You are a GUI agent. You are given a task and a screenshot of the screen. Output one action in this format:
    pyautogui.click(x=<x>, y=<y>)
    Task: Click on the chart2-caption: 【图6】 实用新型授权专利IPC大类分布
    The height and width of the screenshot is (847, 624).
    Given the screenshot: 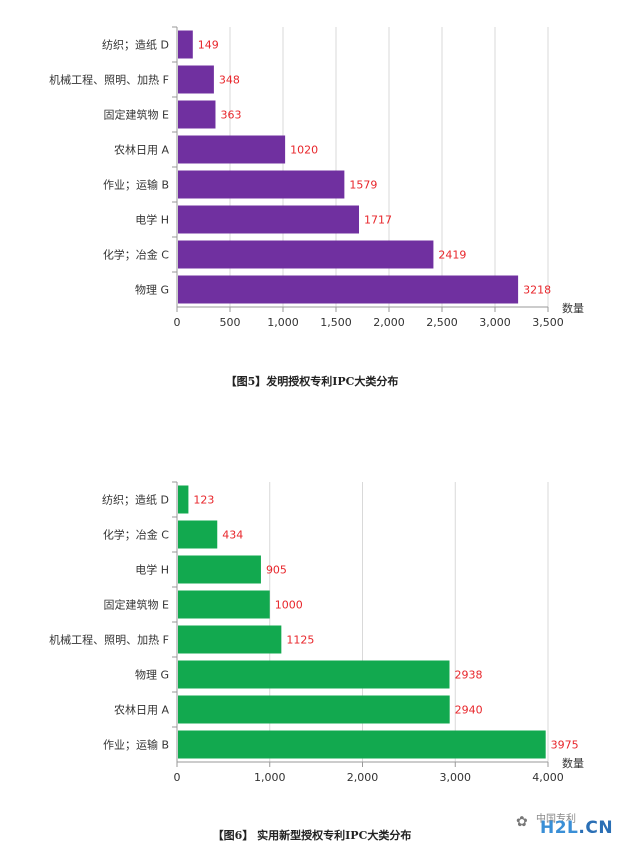 What is the action you would take?
    pyautogui.click(x=312, y=835)
    